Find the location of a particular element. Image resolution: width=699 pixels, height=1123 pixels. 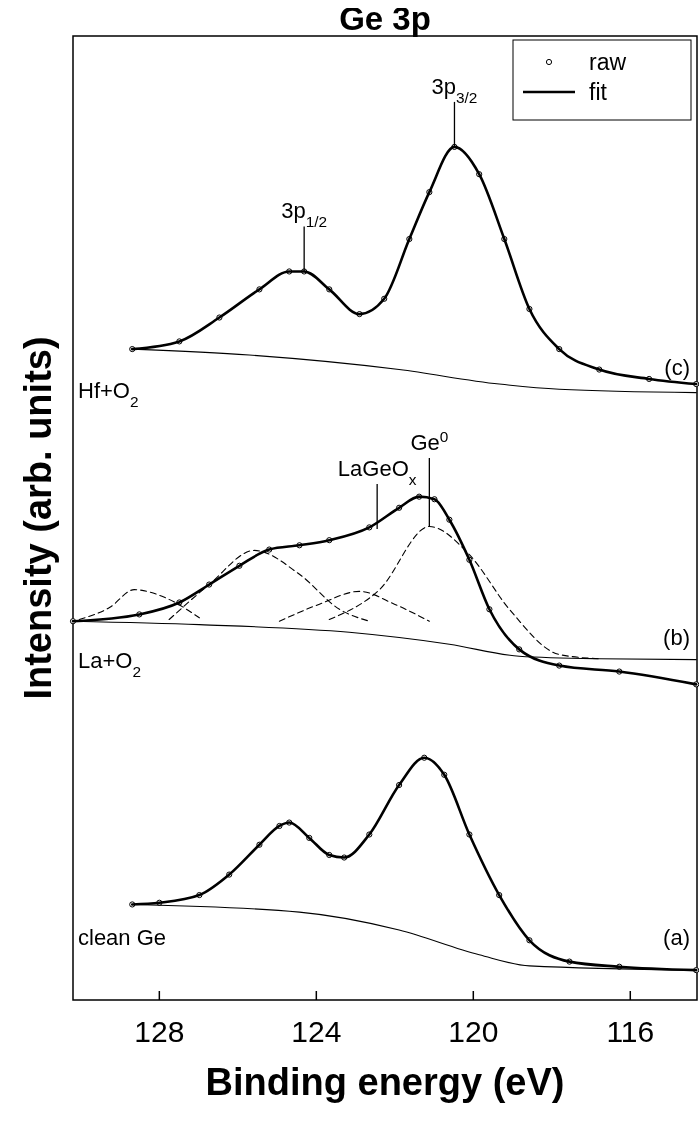

x-tick-label: 124 is located at coordinates (316, 1031).